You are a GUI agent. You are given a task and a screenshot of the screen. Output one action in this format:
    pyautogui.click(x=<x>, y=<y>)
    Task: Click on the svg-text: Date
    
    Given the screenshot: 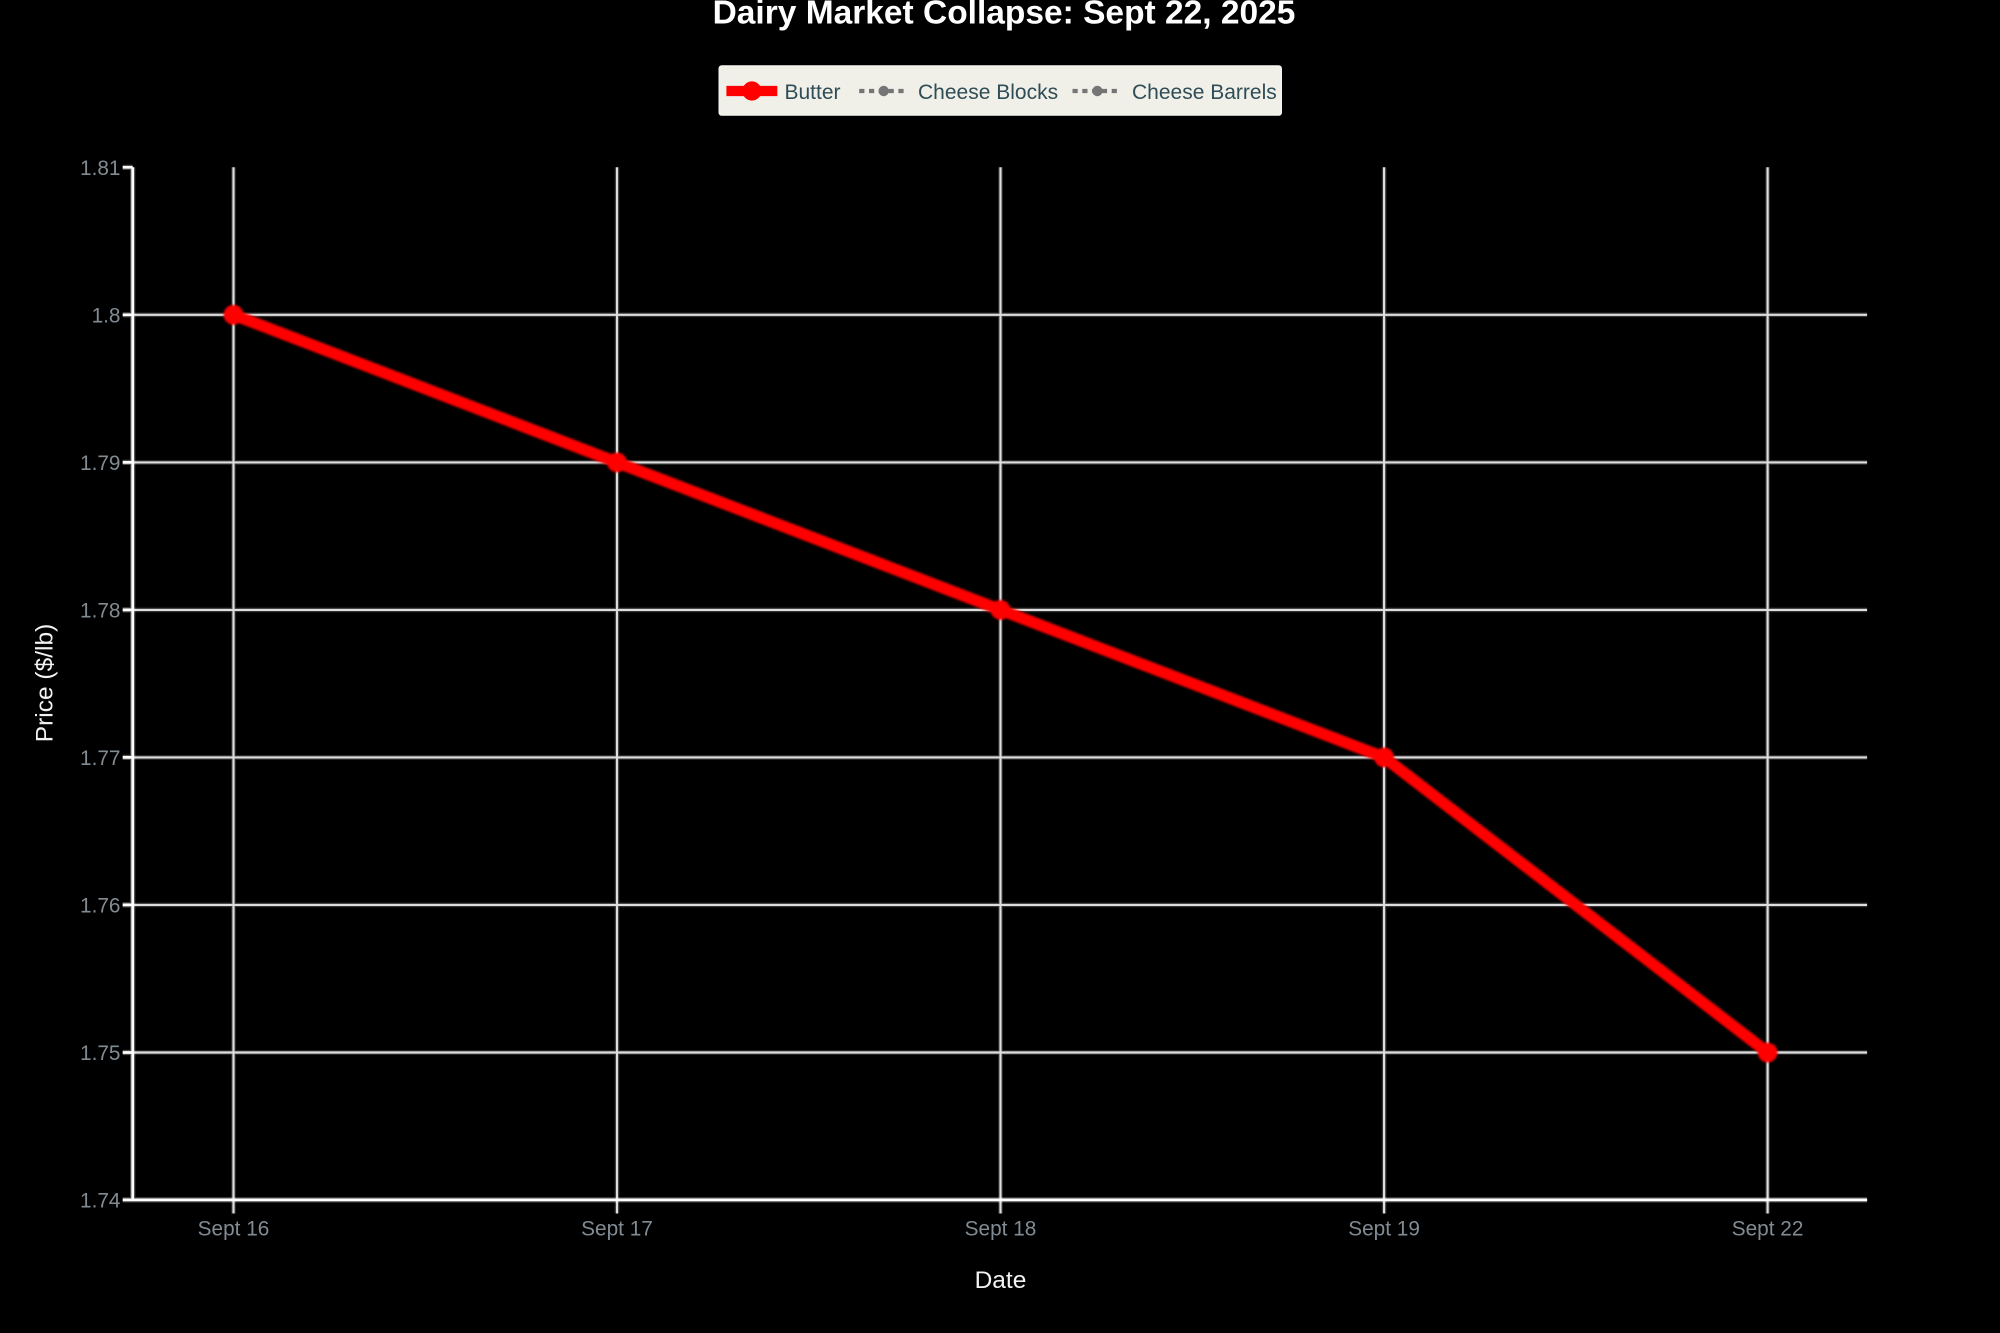 What is the action you would take?
    pyautogui.click(x=1001, y=1280)
    